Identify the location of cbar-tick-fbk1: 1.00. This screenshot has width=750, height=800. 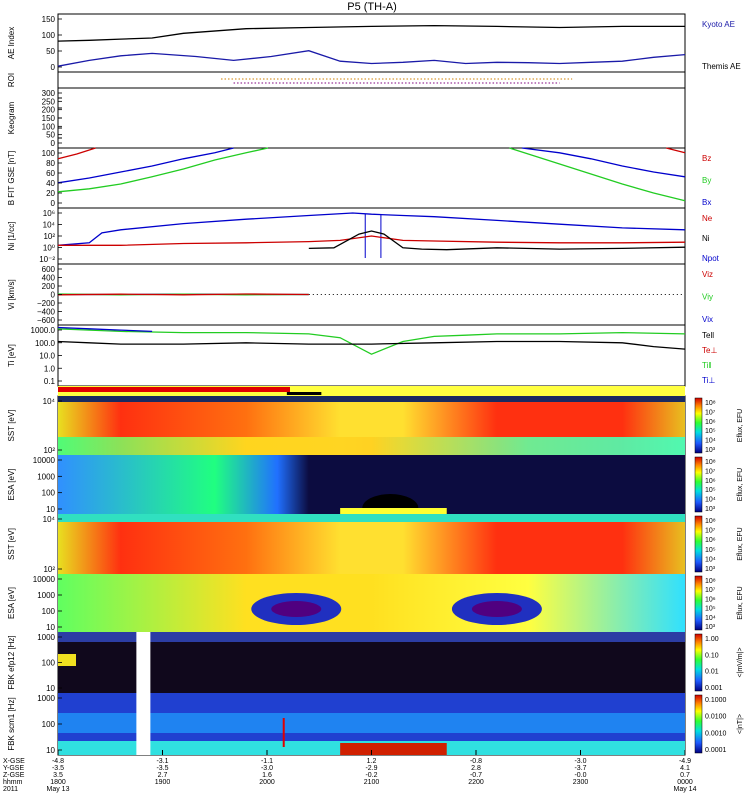
(712, 639).